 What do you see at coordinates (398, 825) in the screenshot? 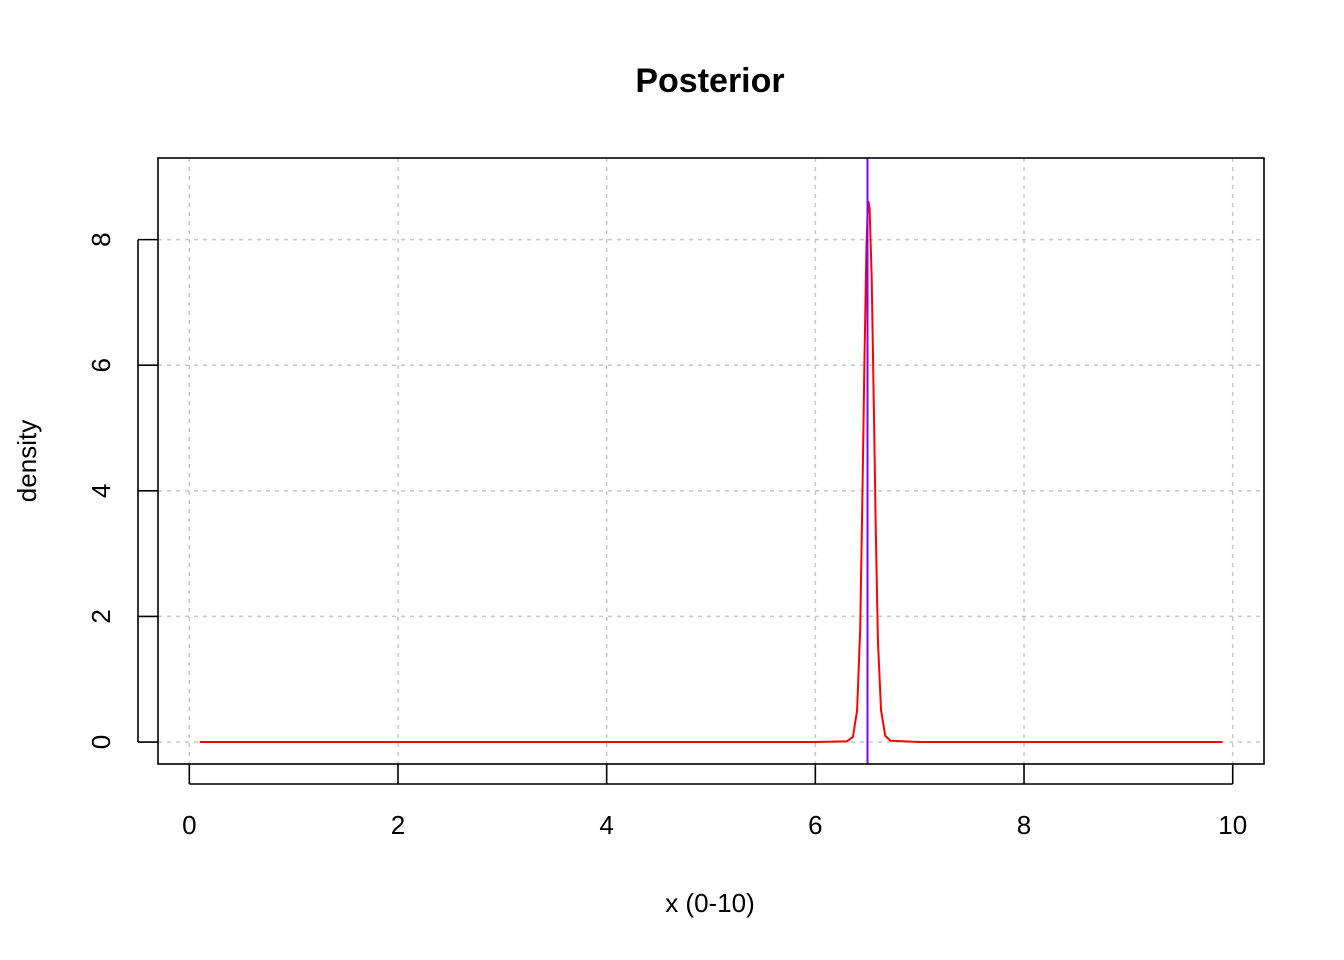
I see `x-tick-label-1: 2` at bounding box center [398, 825].